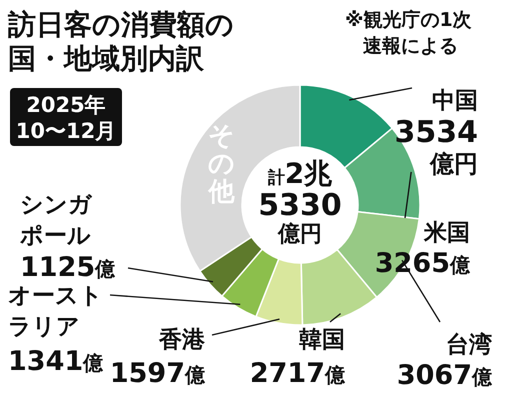 This screenshot has width=509, height=400. I want to click on subtitle: 2025年, so click(66, 105).